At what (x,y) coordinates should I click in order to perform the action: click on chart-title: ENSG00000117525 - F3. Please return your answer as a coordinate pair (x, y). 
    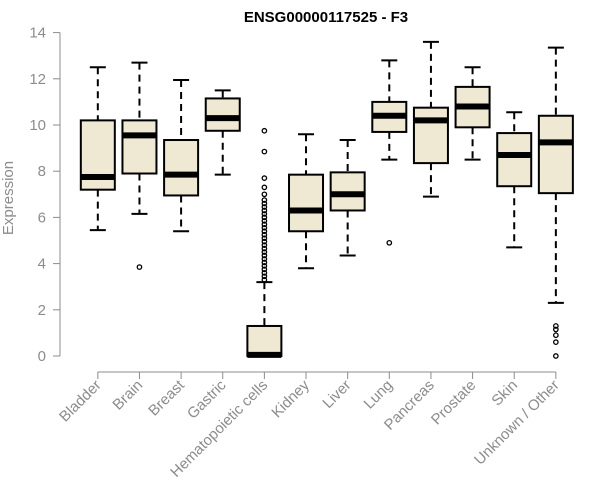
    Looking at the image, I should click on (326, 17).